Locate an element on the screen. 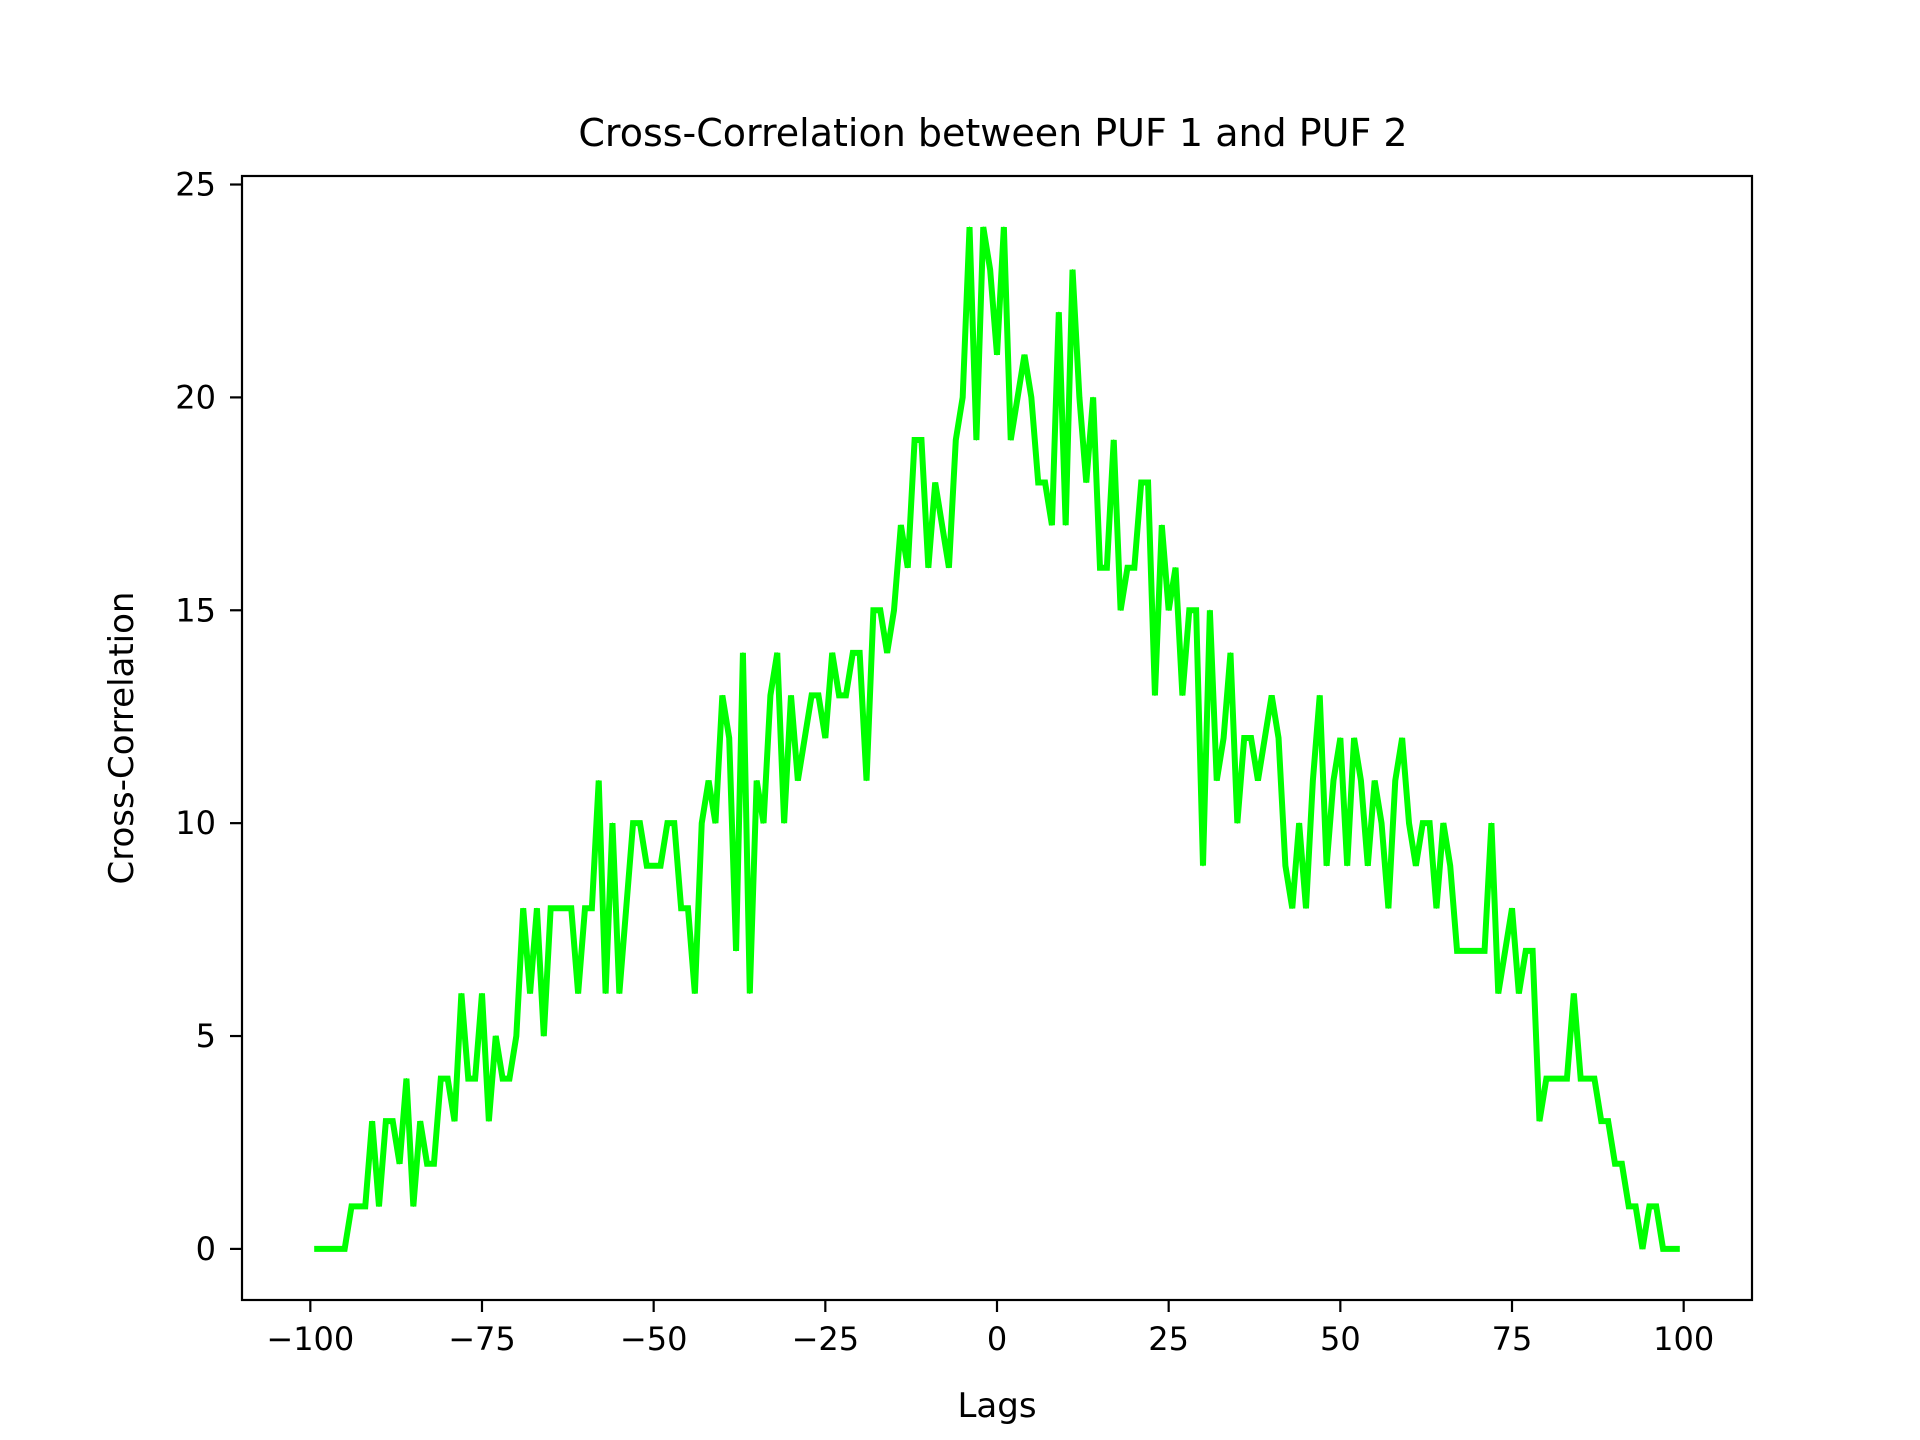 Image resolution: width=1920 pixels, height=1440 pixels. x-axis-label: Lags is located at coordinates (996, 1406).